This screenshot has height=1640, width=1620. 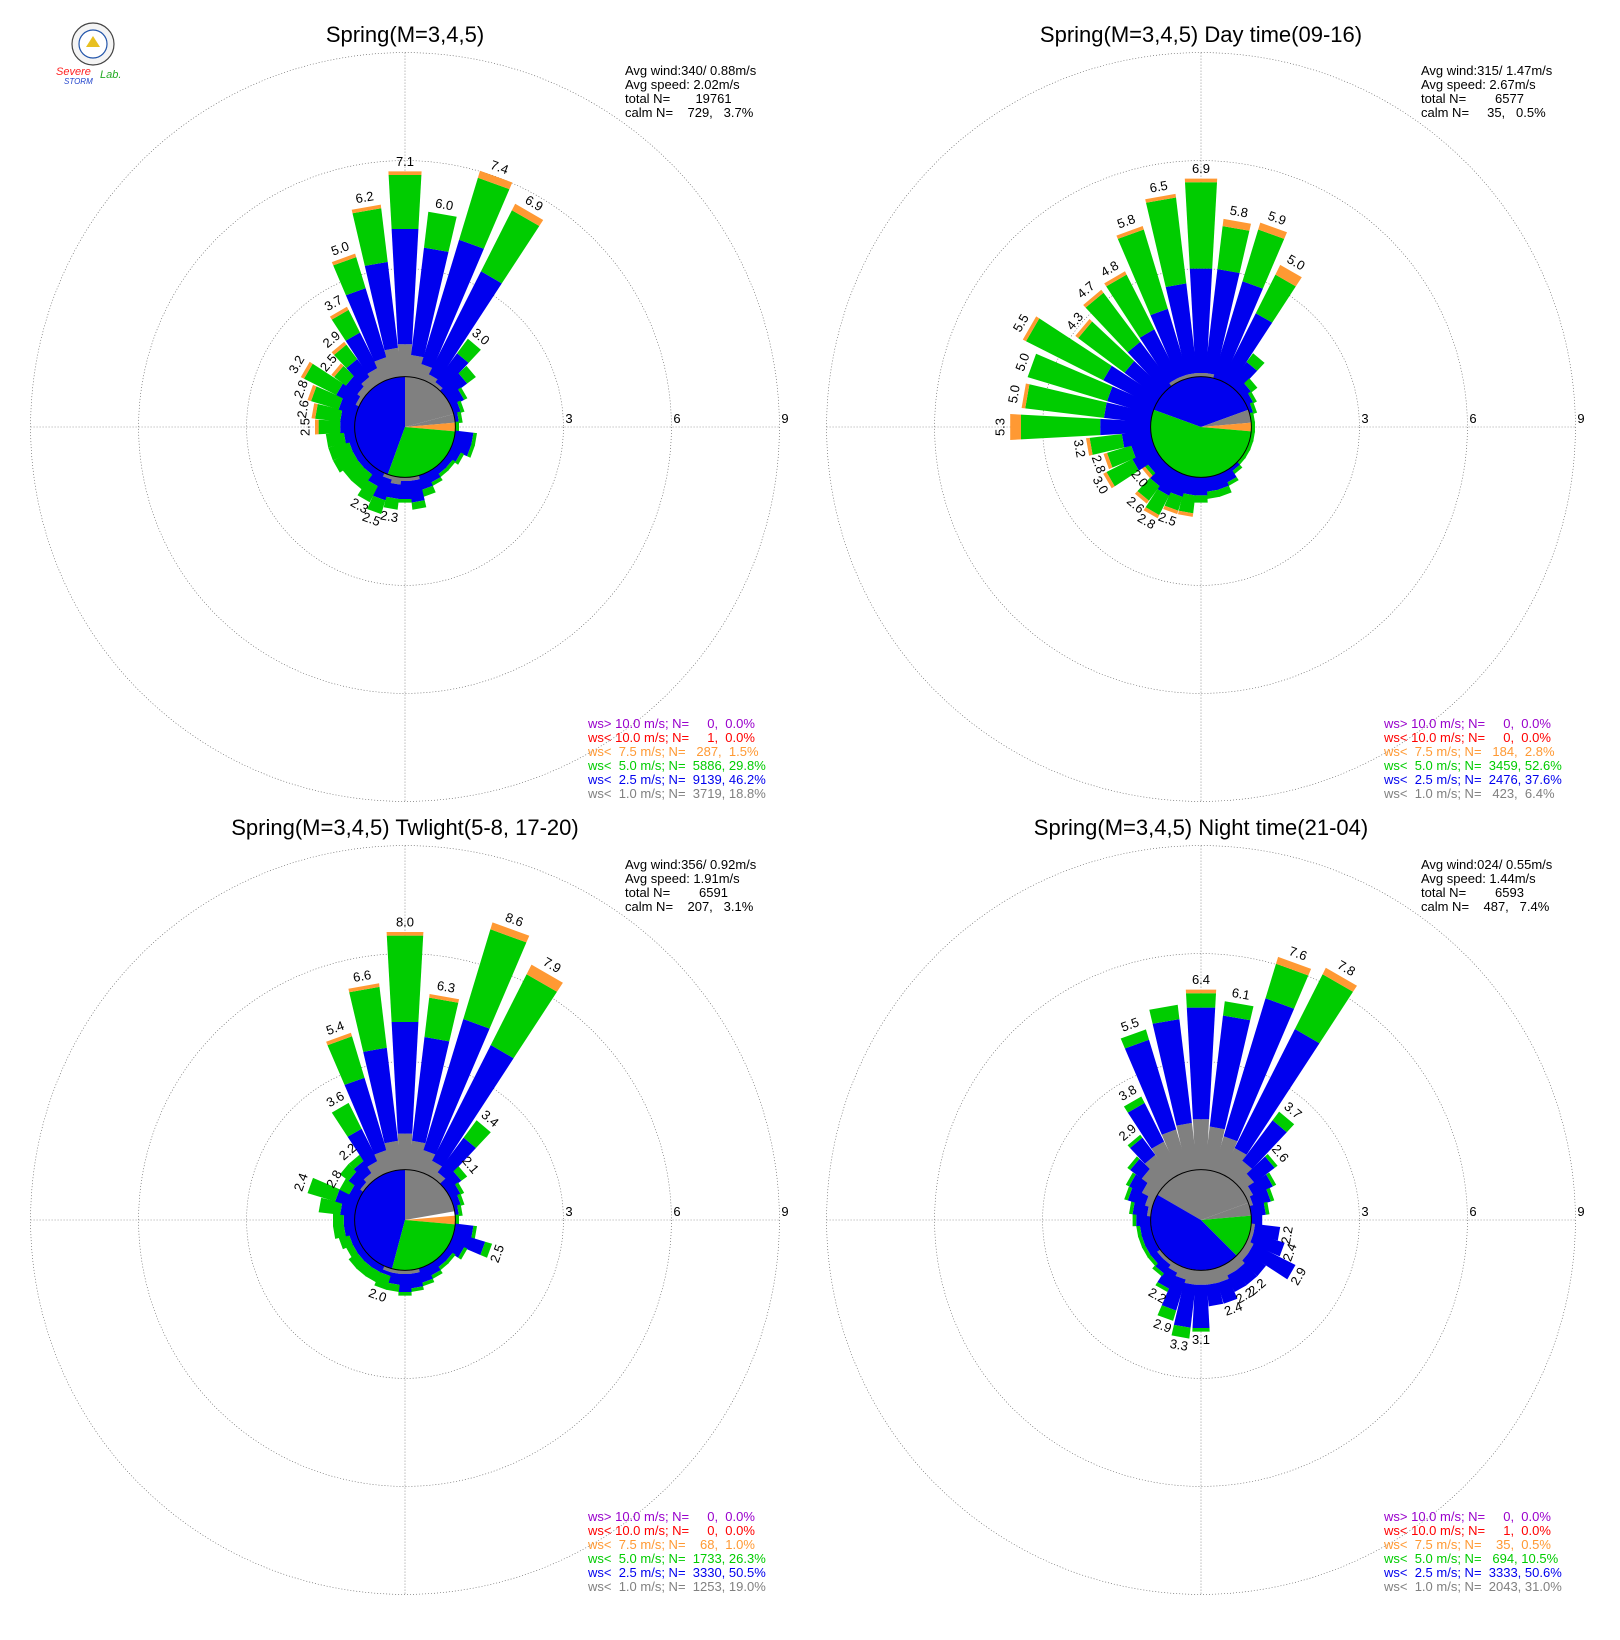 I want to click on stats-line: total N= 6591, so click(x=676, y=892).